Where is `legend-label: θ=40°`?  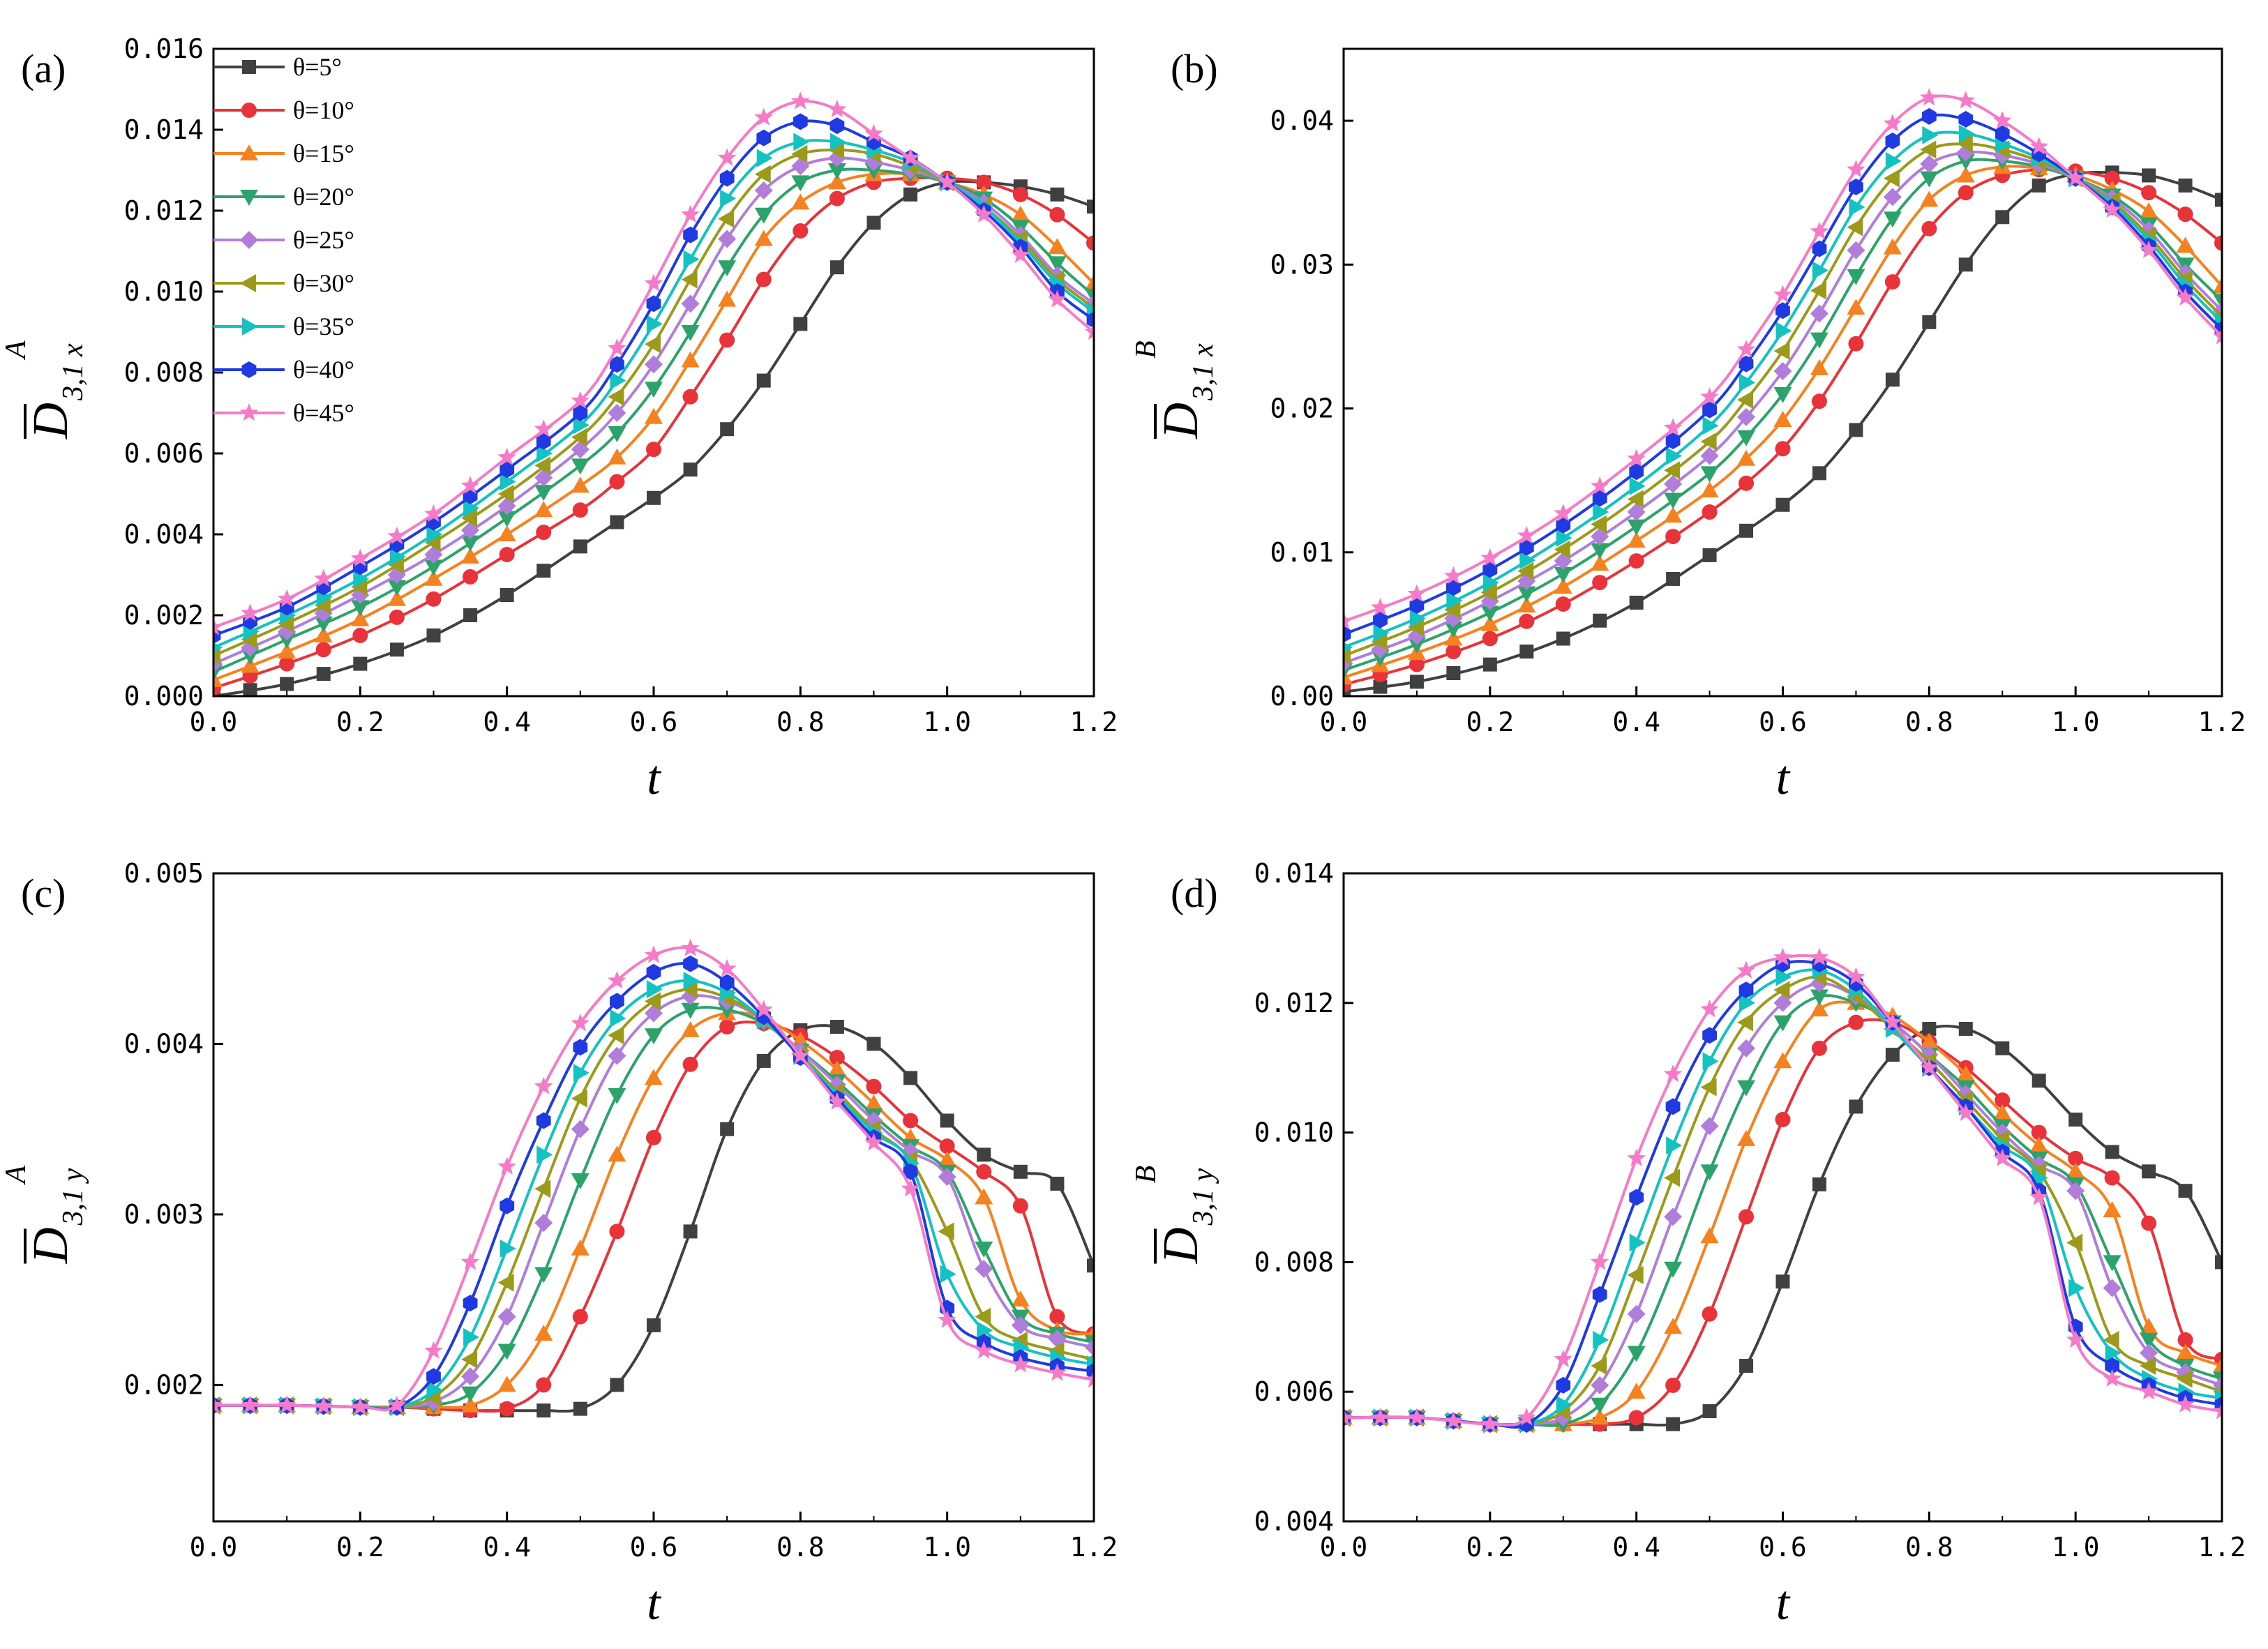
legend-label: θ=40° is located at coordinates (323, 370).